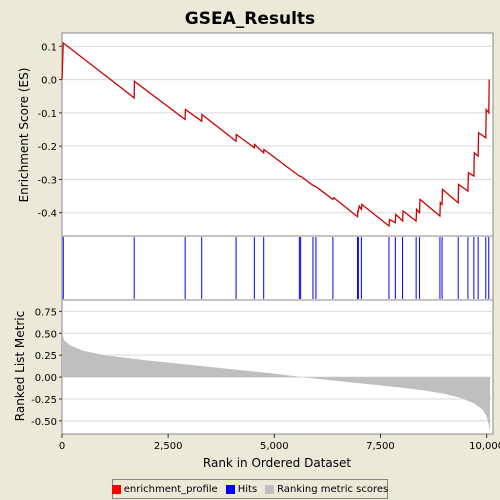 The width and height of the screenshot is (500, 500). What do you see at coordinates (277, 463) in the screenshot?
I see `x-axis-label: Rank in Ordered Dataset` at bounding box center [277, 463].